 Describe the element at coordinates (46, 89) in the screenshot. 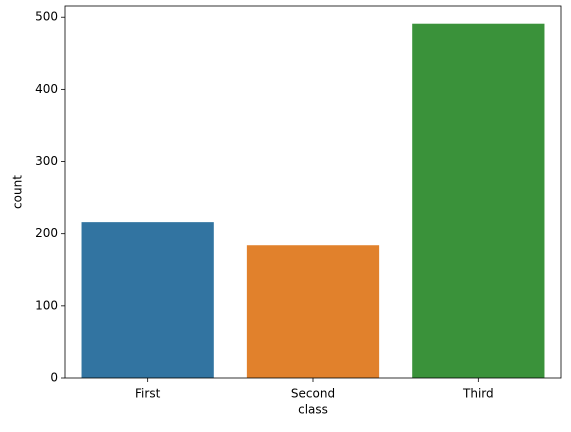

I see `y-tick-label: 400` at that location.